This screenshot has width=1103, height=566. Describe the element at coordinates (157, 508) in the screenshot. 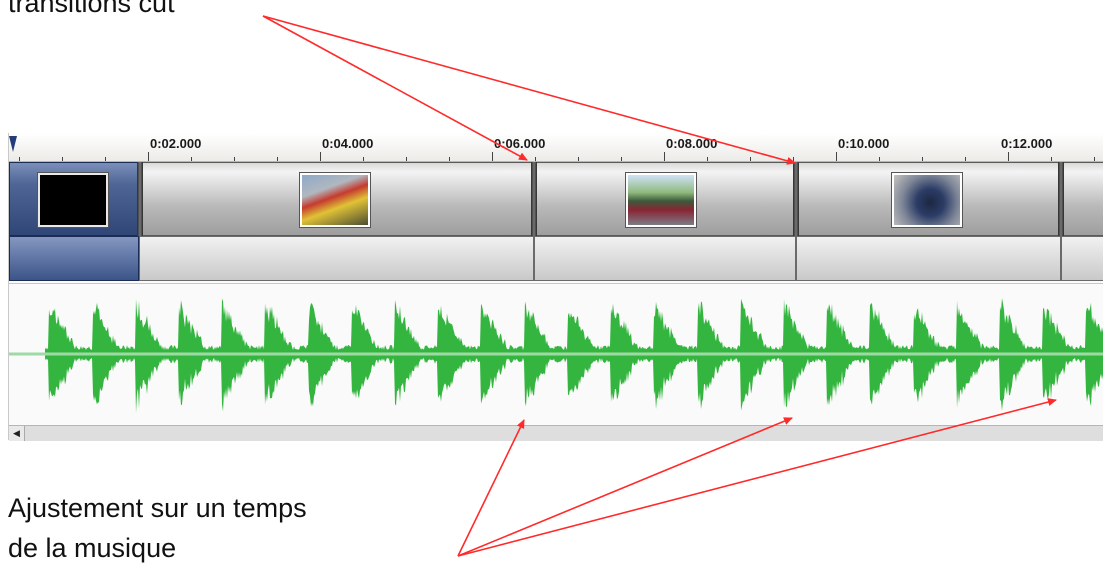

I see `annotation-beat-adjust-line1: Ajustement sur un temps` at that location.